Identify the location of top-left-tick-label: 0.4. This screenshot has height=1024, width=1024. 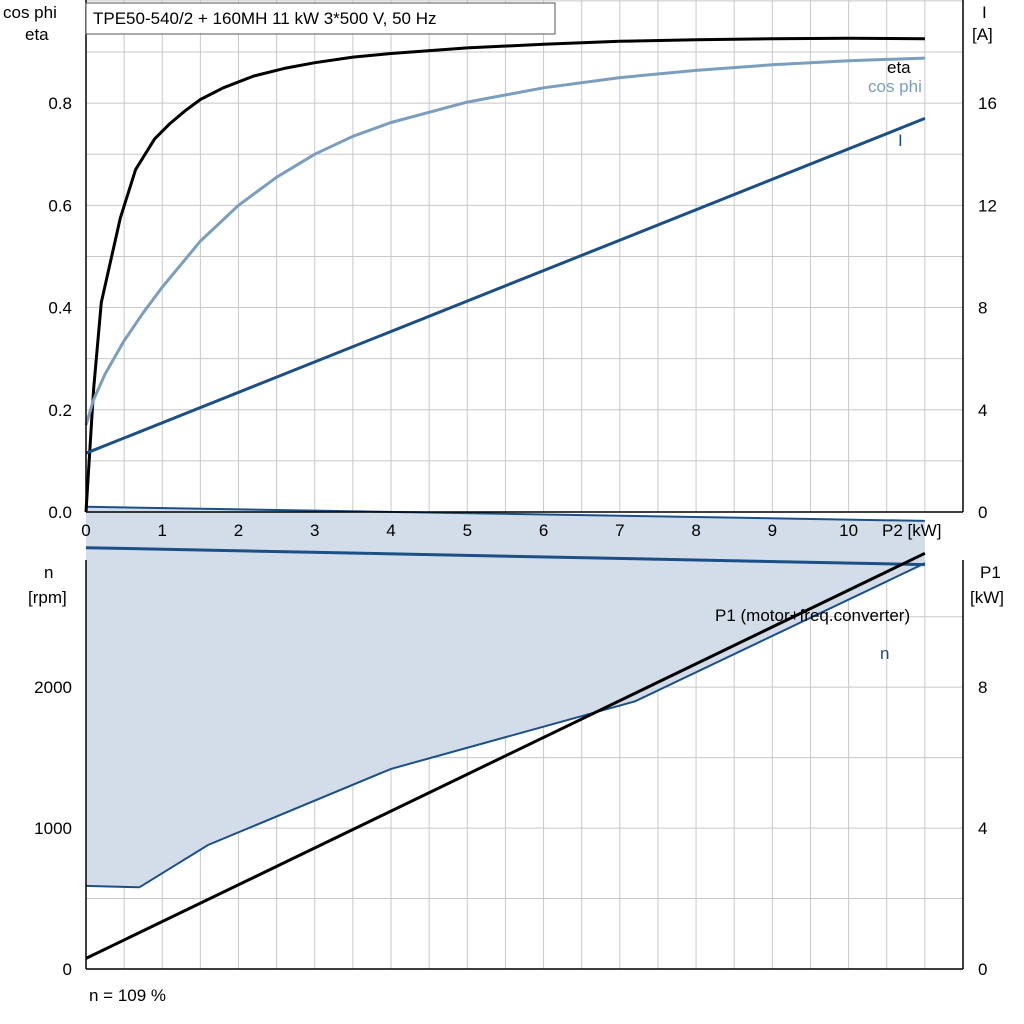
(60, 308).